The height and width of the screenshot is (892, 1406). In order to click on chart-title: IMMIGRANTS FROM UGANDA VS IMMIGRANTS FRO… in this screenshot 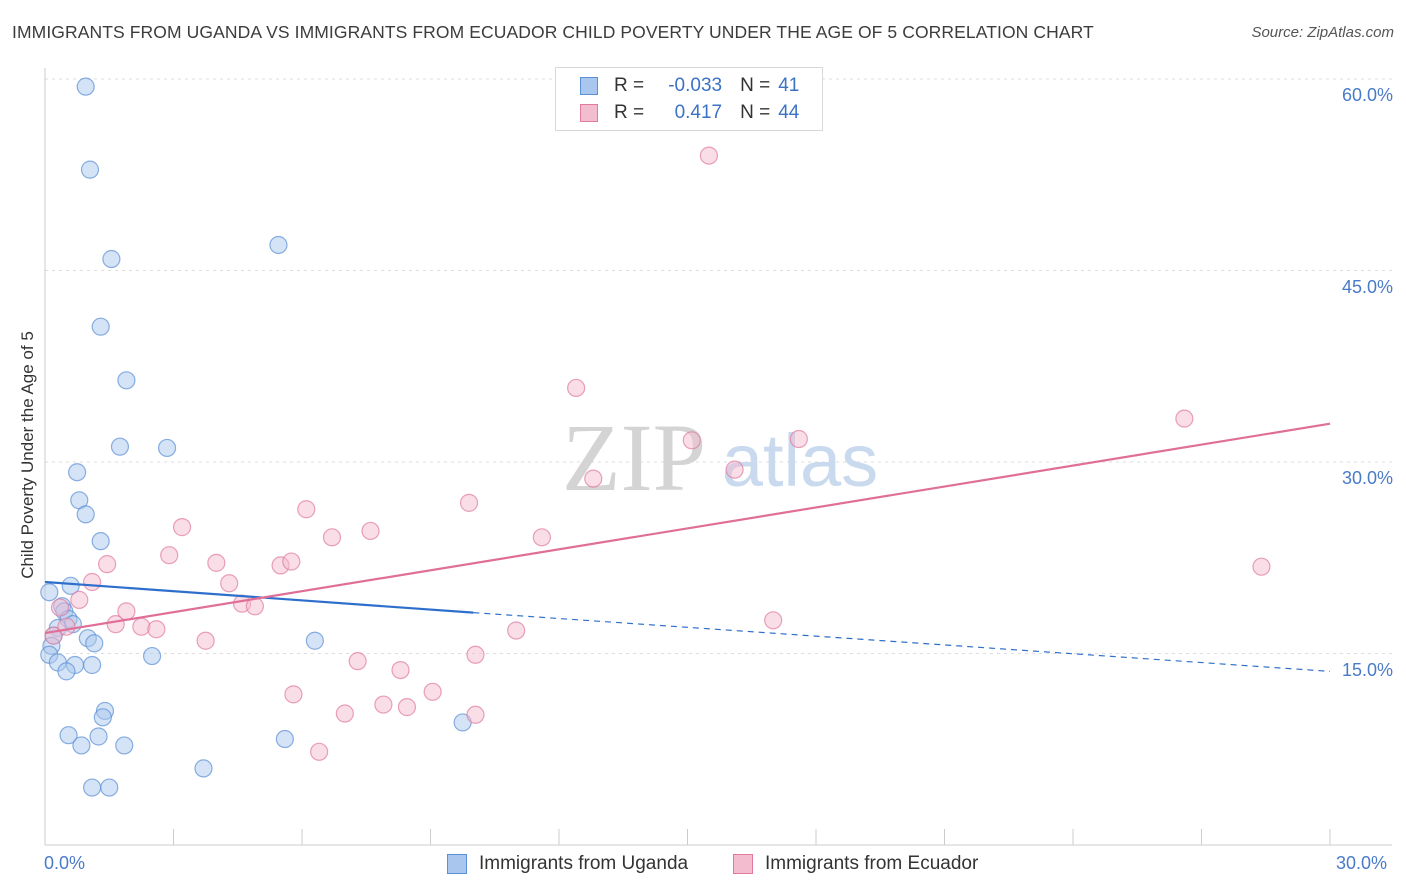, I will do `click(553, 32)`.